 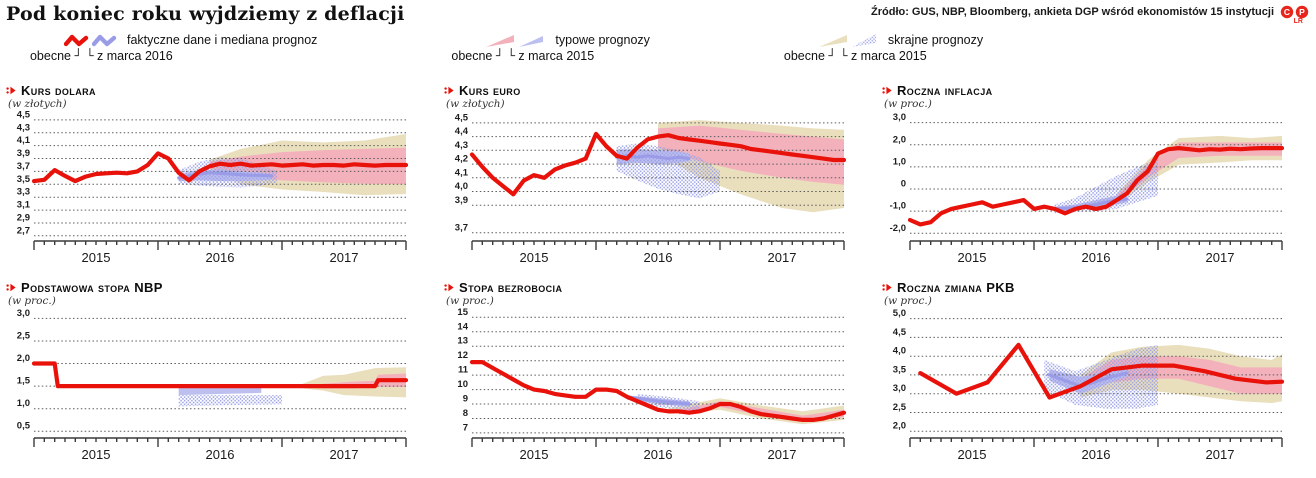 What do you see at coordinates (500, 41) in the screenshot?
I see `typical-band-swatch-icon` at bounding box center [500, 41].